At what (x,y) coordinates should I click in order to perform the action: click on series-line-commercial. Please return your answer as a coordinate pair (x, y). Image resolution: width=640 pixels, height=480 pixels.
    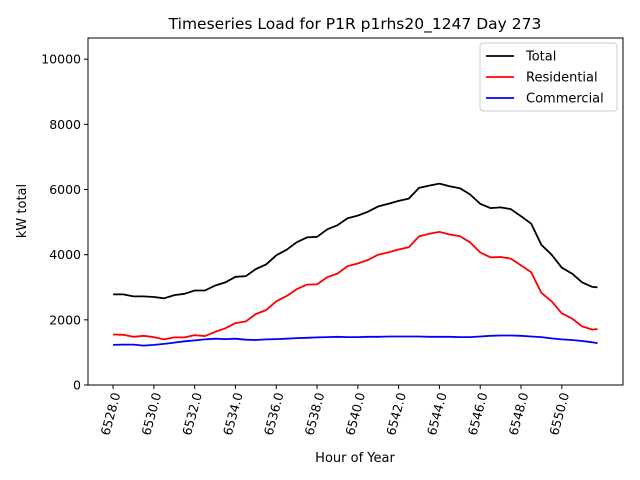
    Looking at the image, I should click on (355, 340).